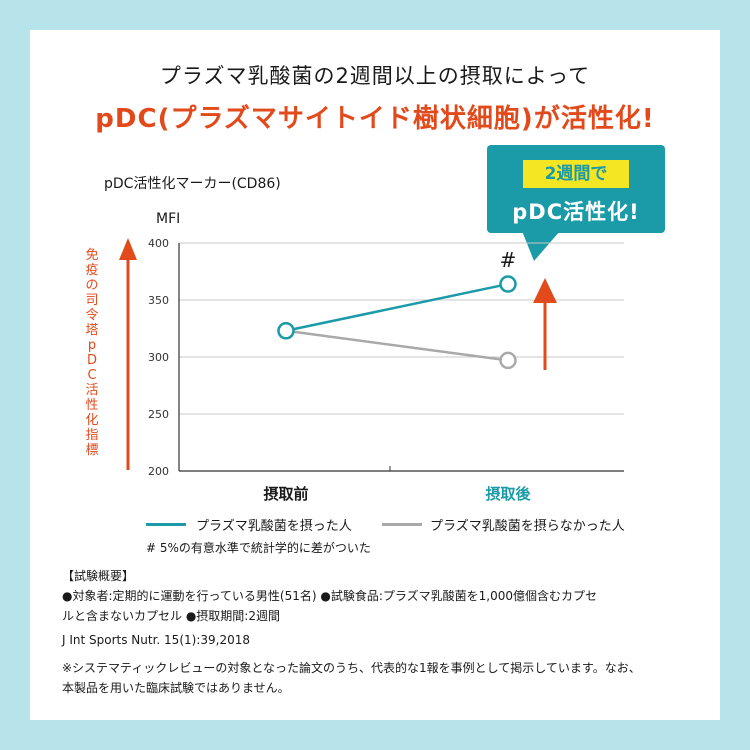  Describe the element at coordinates (158, 471) in the screenshot. I see `y-tick-label-200: 200` at that location.